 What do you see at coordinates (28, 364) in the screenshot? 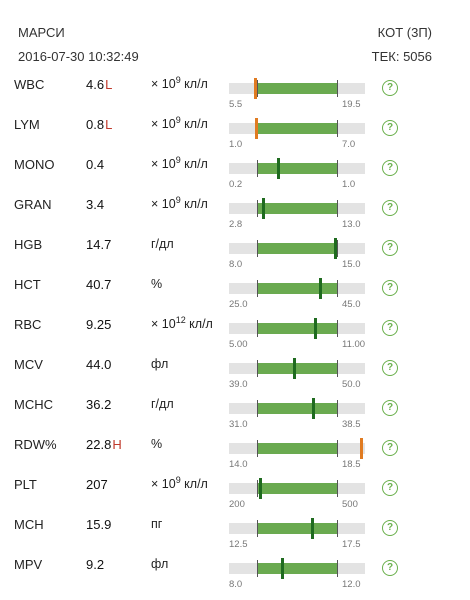
I see `parameter-name: MCV` at bounding box center [28, 364].